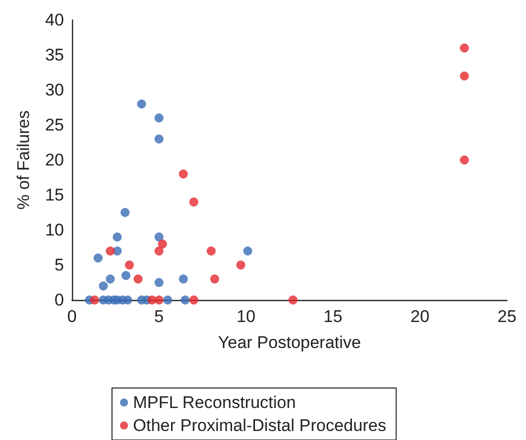 Image resolution: width=526 pixels, height=440 pixels. What do you see at coordinates (54, 90) in the screenshot?
I see `y-tick-label: 30` at bounding box center [54, 90].